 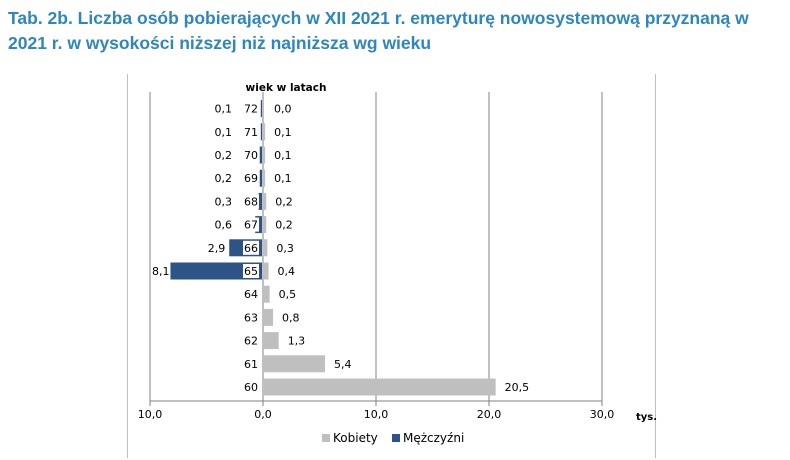 I want to click on label-kobiety-62: 1,3, so click(x=297, y=341).